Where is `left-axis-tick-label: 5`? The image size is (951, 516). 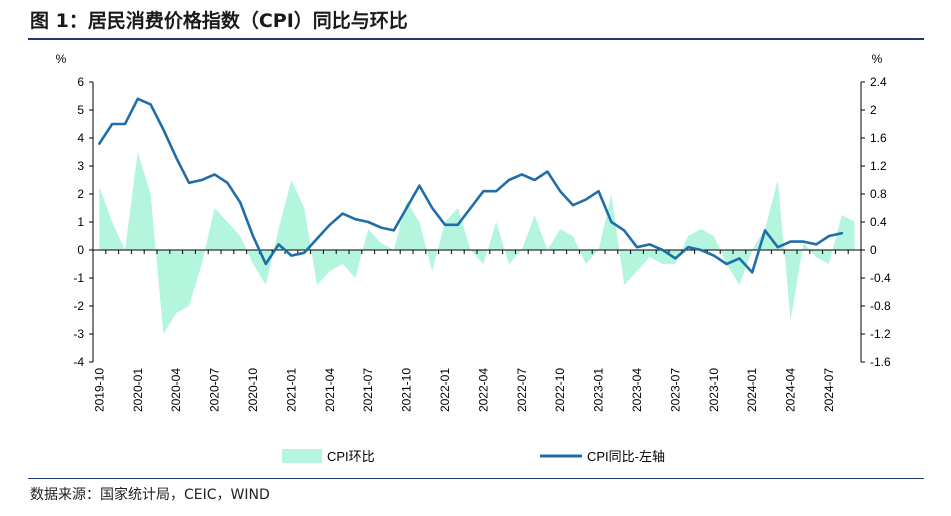 left-axis-tick-label: 5 is located at coordinates (80, 110).